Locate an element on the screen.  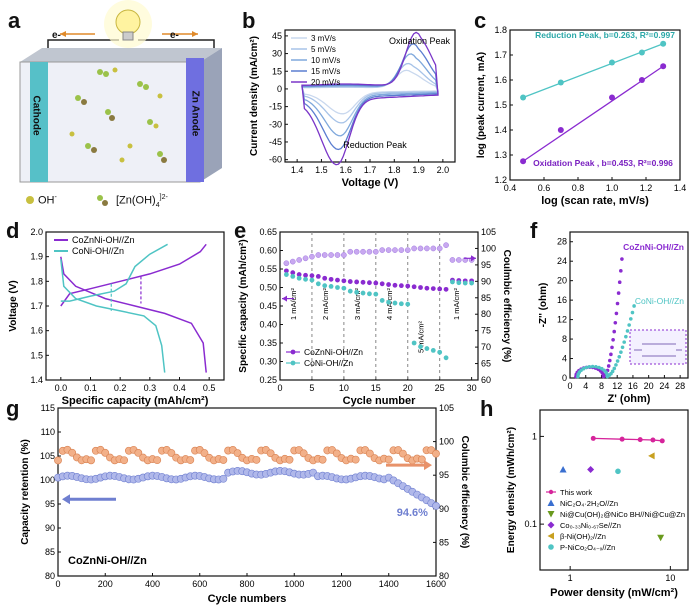
legend-label-3: 15 mV/s is located at coordinates (325, 71).